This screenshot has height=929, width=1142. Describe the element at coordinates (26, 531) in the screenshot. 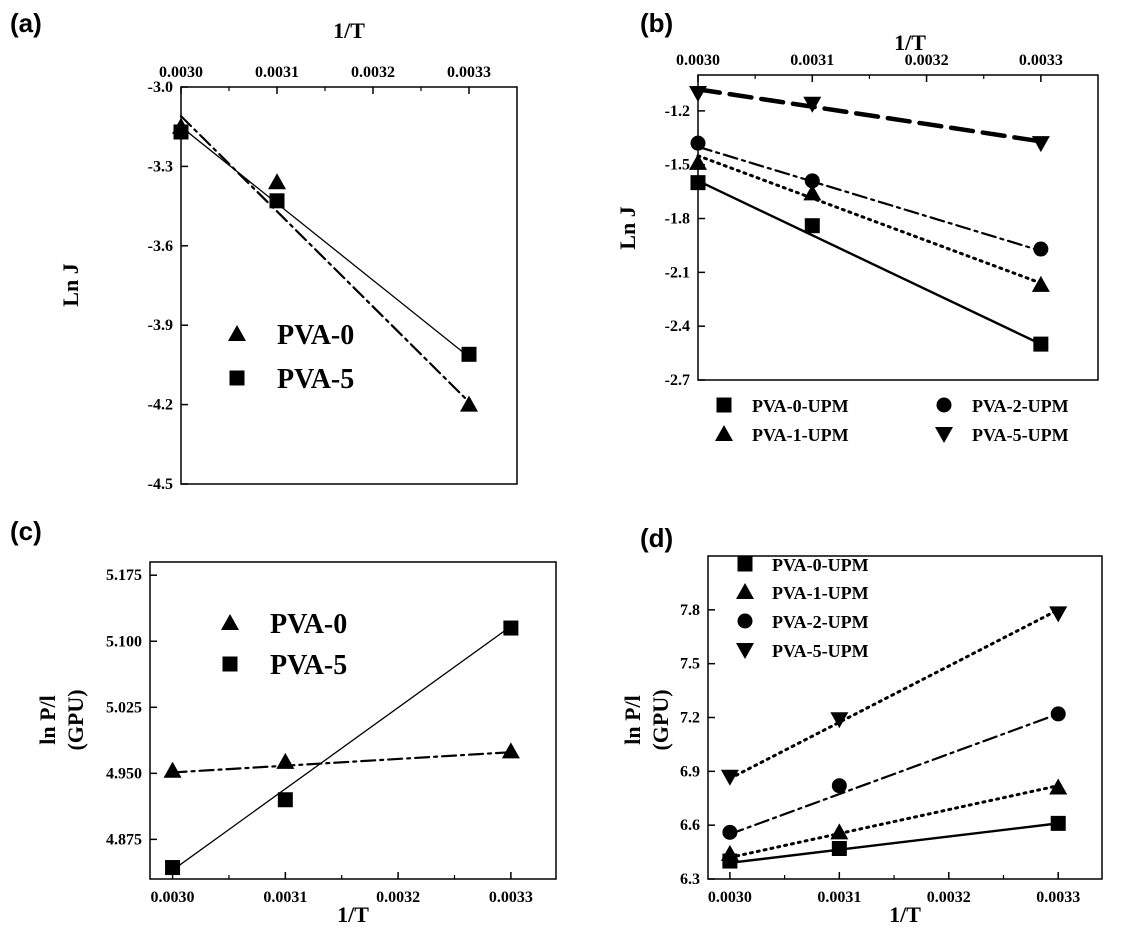

I see `panel-label: (c)` at that location.